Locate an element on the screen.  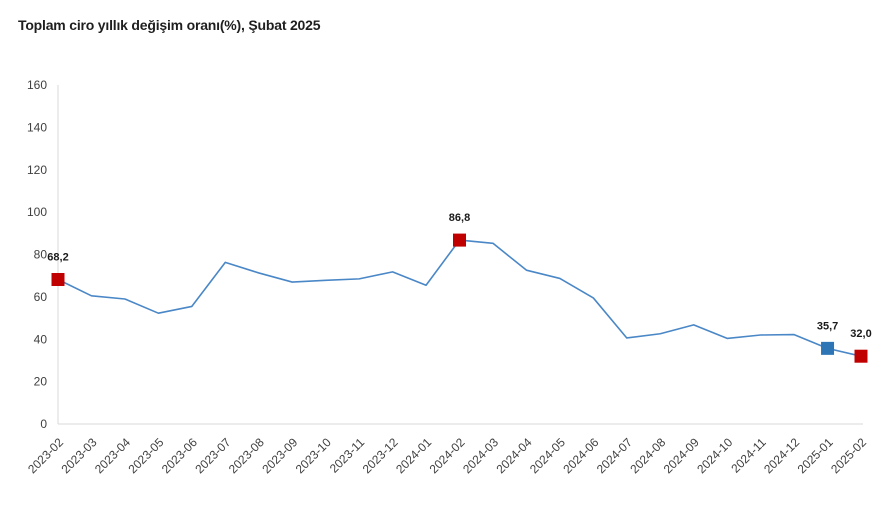
x-tick-label: 2024-10 is located at coordinates (714, 455).